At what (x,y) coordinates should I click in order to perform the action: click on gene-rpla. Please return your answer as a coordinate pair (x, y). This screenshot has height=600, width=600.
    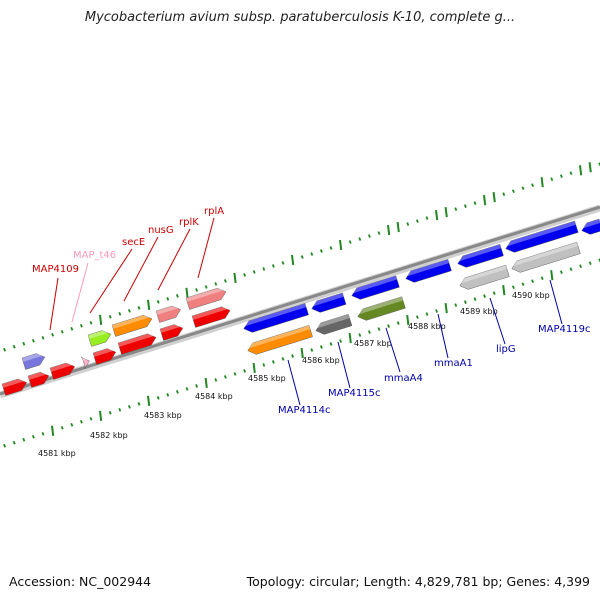
    Looking at the image, I should click on (206, 298).